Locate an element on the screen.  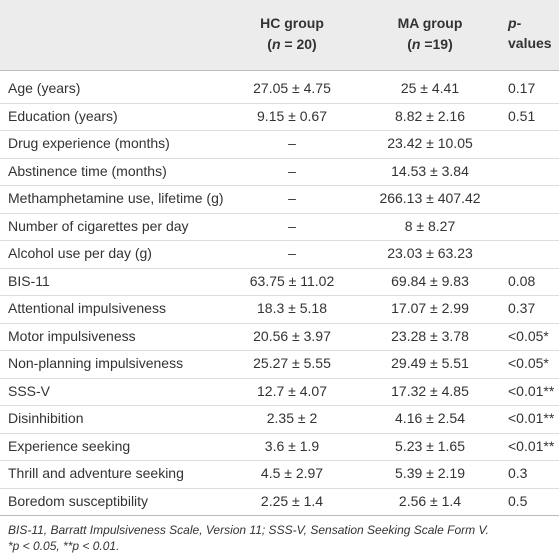
cell-value: 0.17 is located at coordinates (522, 88).